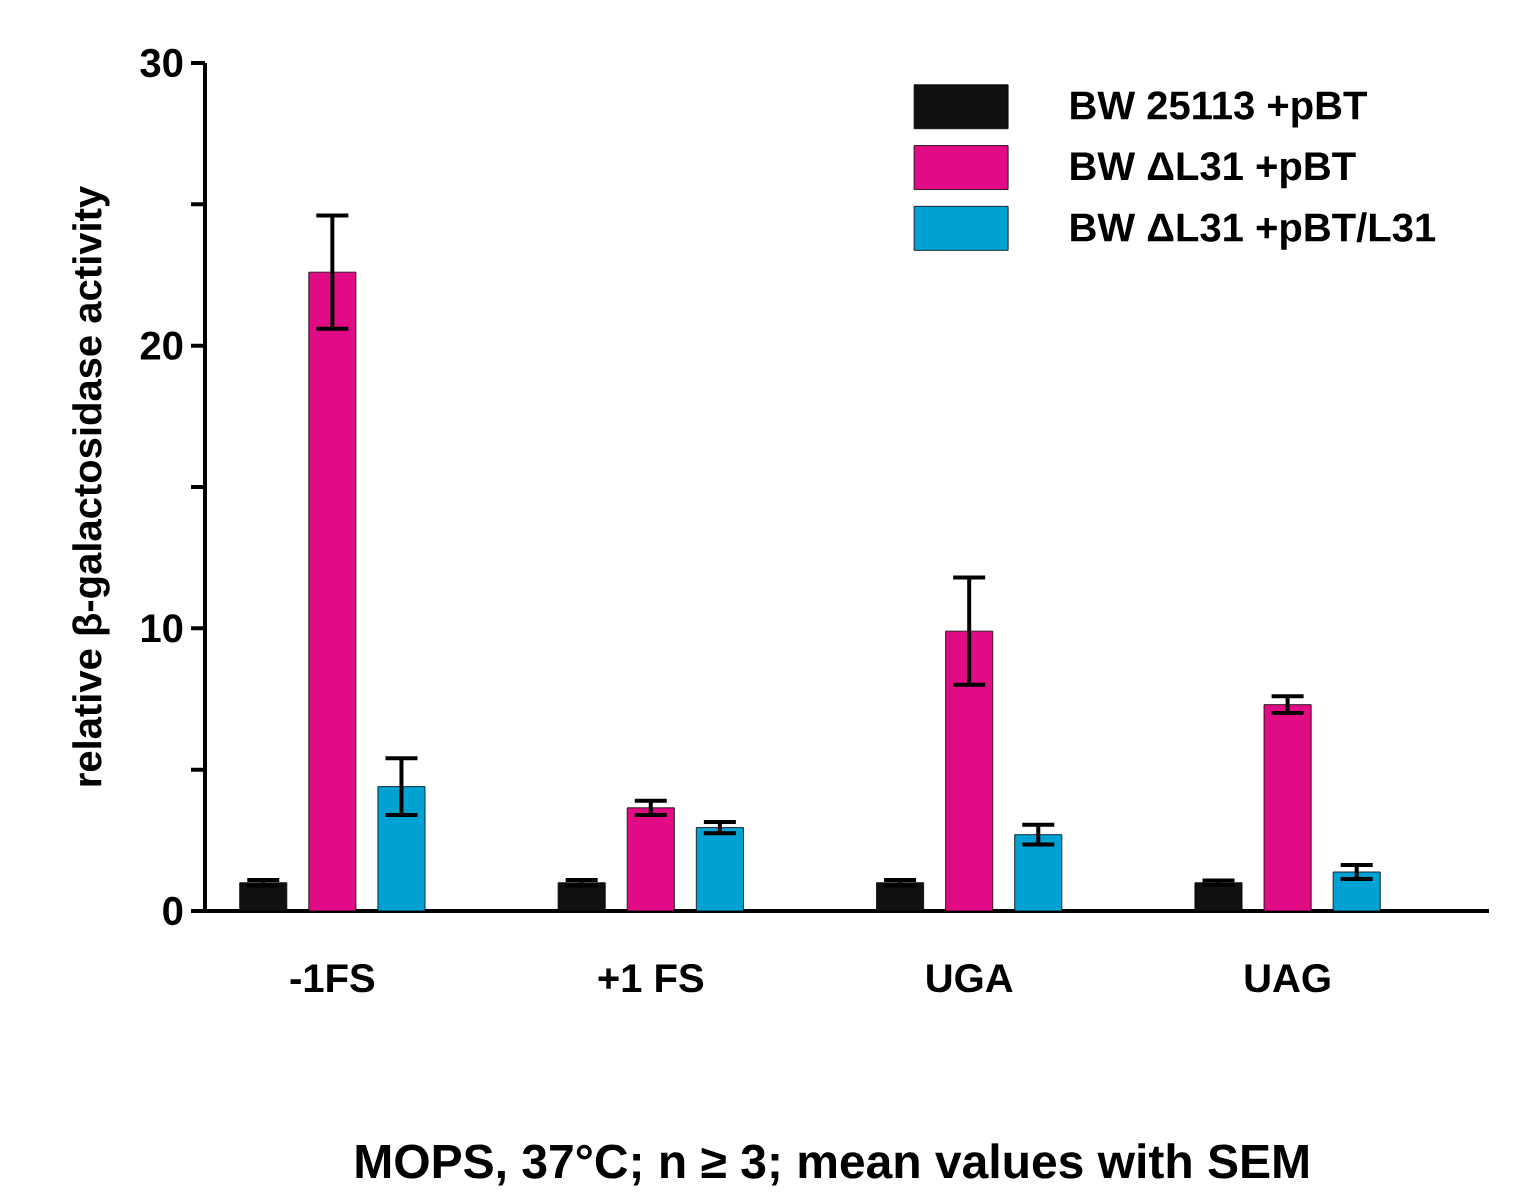 The image size is (1521, 1197). What do you see at coordinates (1253, 231) in the screenshot?
I see `legend-label: BW ΔL31 +pBT/L31` at bounding box center [1253, 231].